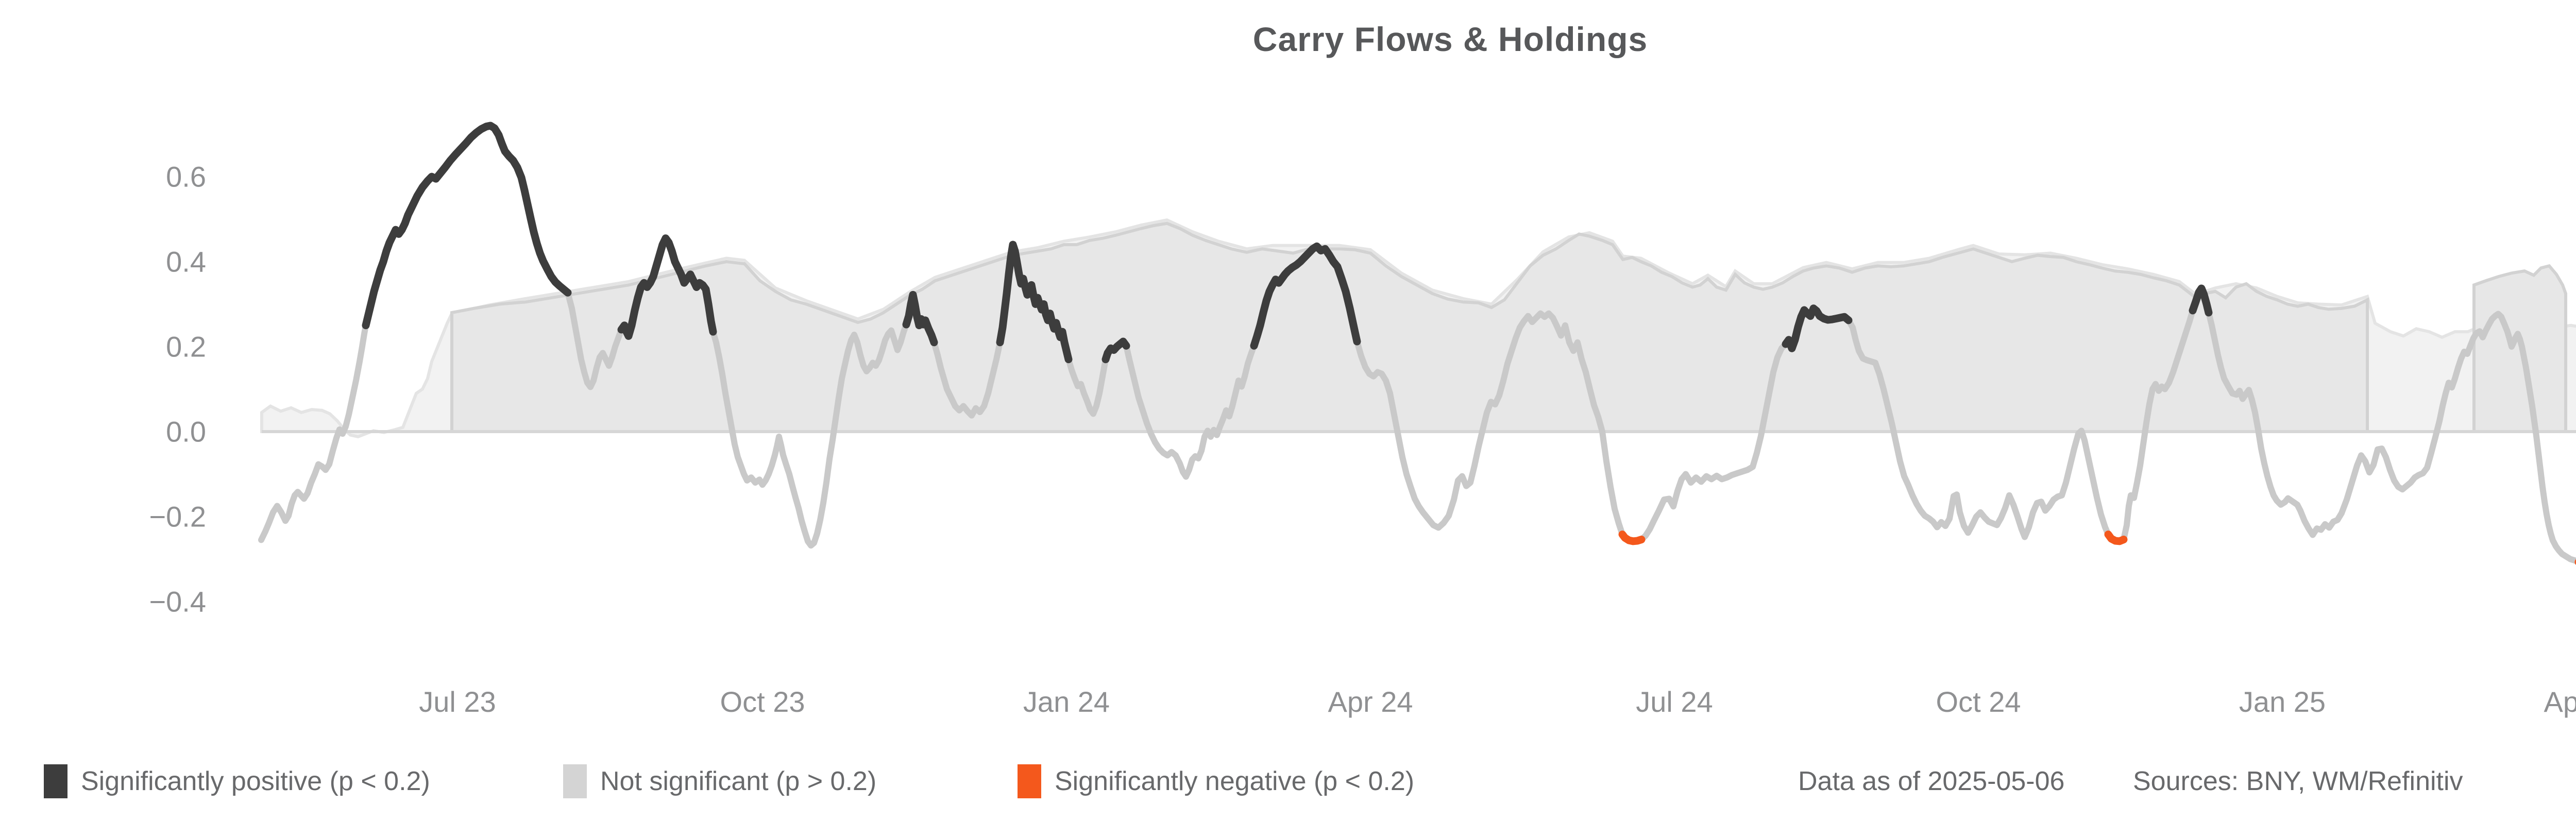  Describe the element at coordinates (186, 346) in the screenshot. I see `y-tick-label: 0.2` at that location.